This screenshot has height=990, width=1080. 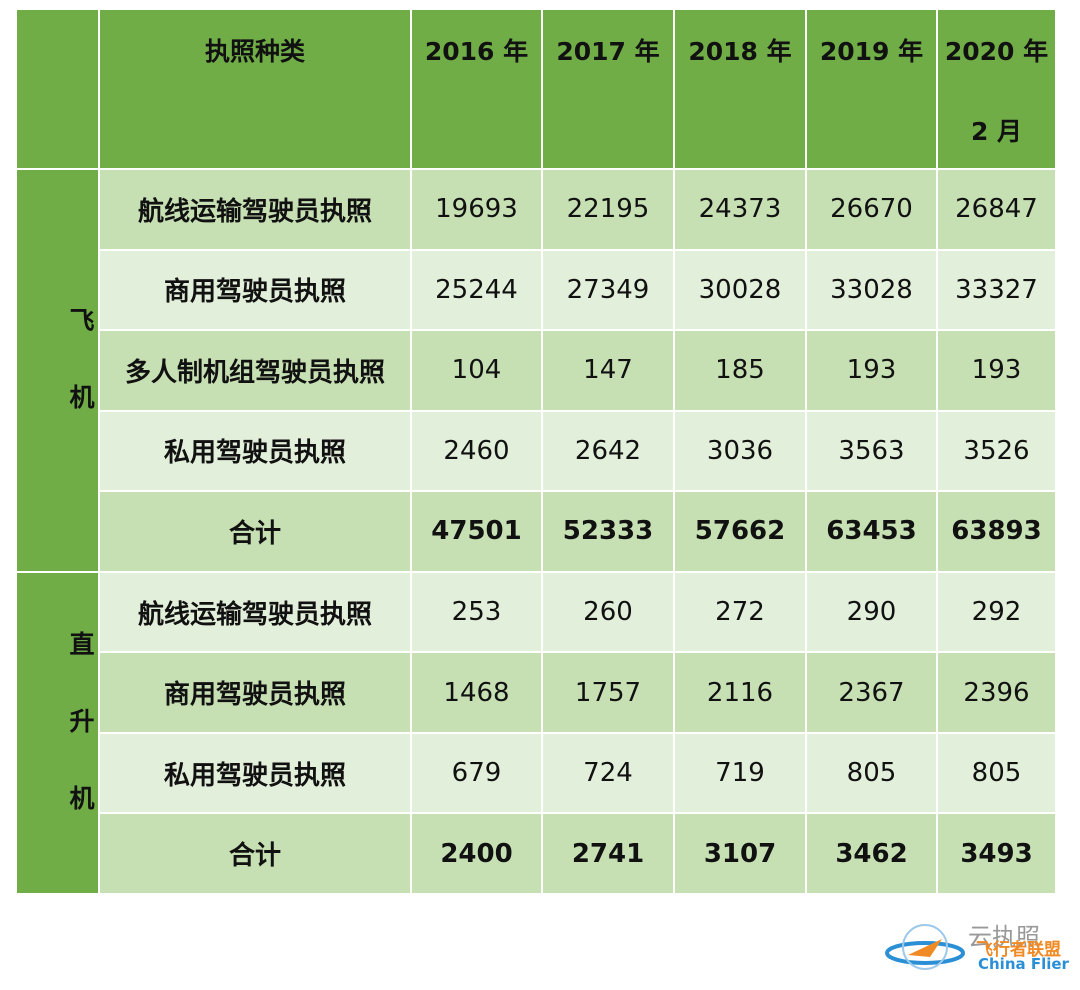 What do you see at coordinates (609, 291) in the screenshot?
I see `value-cell: 27349` at bounding box center [609, 291].